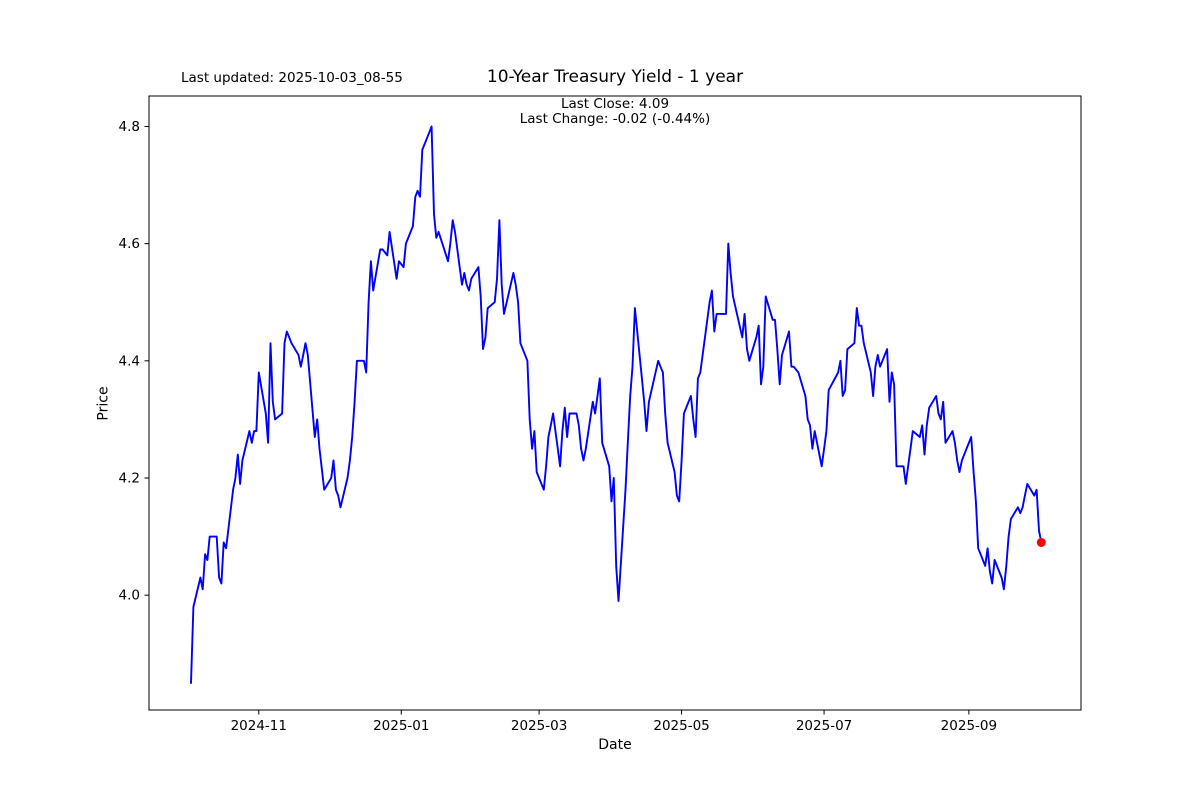 The image size is (1200, 800). I want to click on x-axis-label: Date, so click(615, 745).